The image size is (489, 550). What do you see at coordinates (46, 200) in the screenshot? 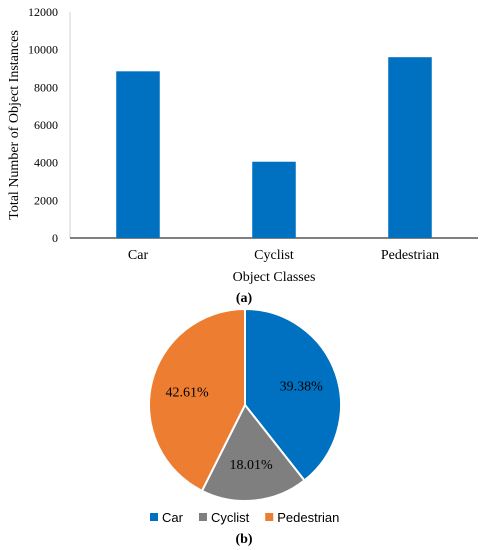
I see `y-tick-label: 2000` at bounding box center [46, 200].